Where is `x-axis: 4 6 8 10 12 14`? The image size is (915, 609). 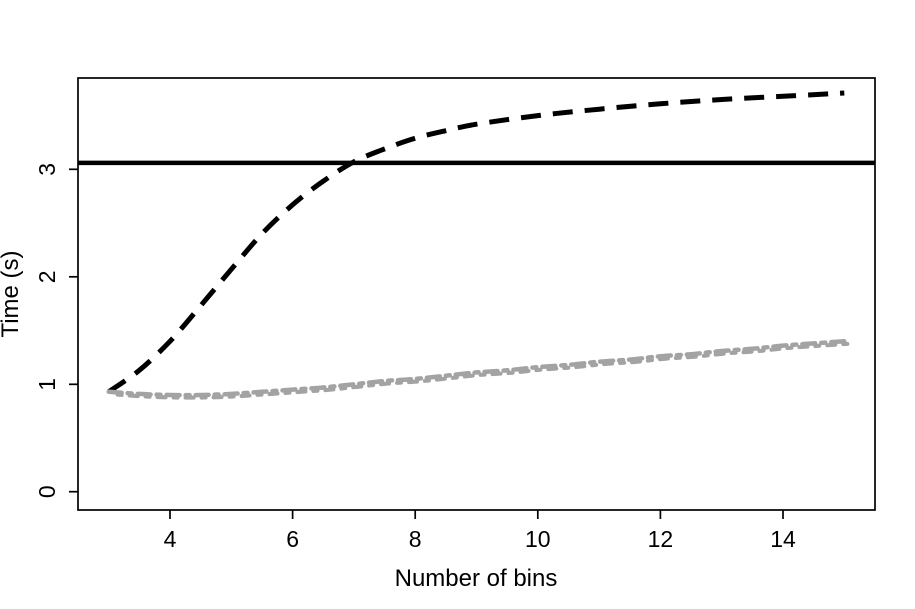
x-axis: 4 6 8 10 12 14 is located at coordinates (480, 531).